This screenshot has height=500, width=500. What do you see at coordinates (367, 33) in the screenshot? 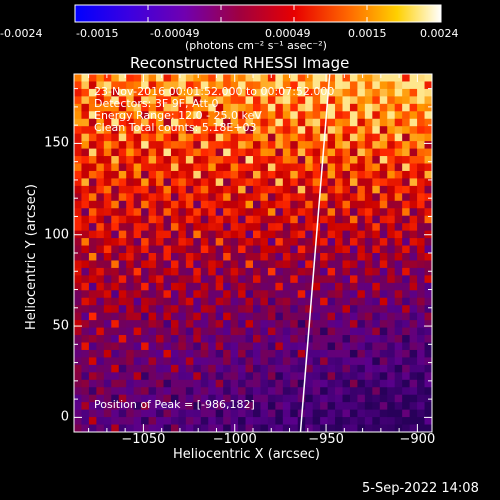
I see `colorbar-tick-label: 0.0015` at bounding box center [367, 33].